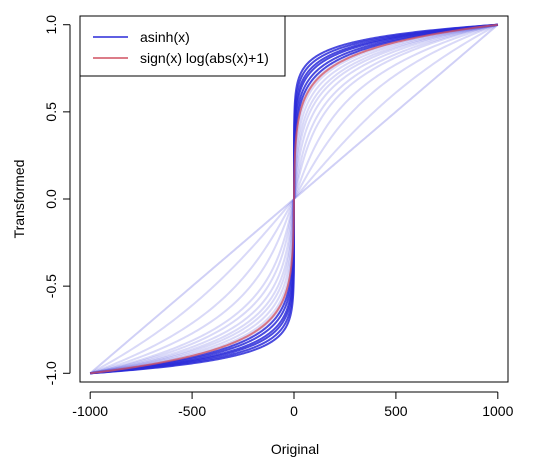 The image size is (540, 471). I want to click on legend: asinh(x) sign(x) log(abs(x)+1), so click(182, 46).